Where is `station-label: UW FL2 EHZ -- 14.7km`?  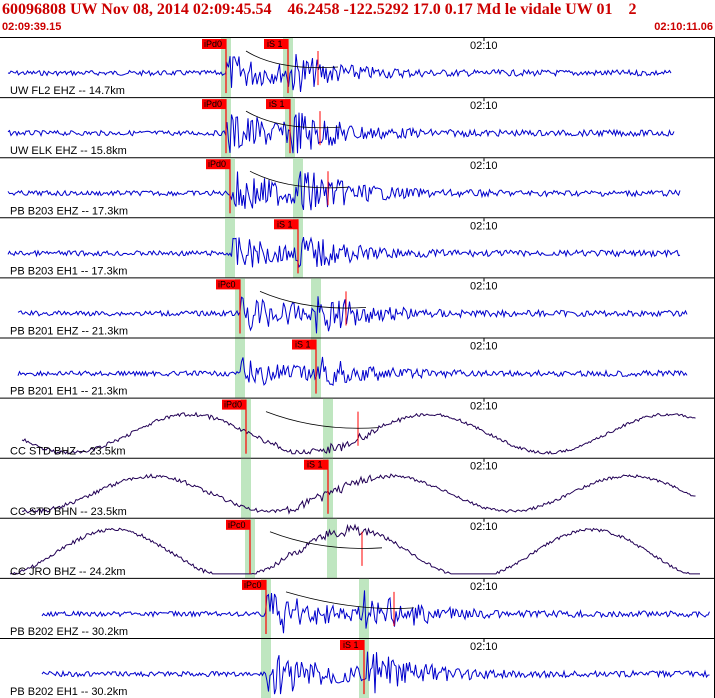
station-label: UW FL2 EHZ -- 14.7km is located at coordinates (67, 91).